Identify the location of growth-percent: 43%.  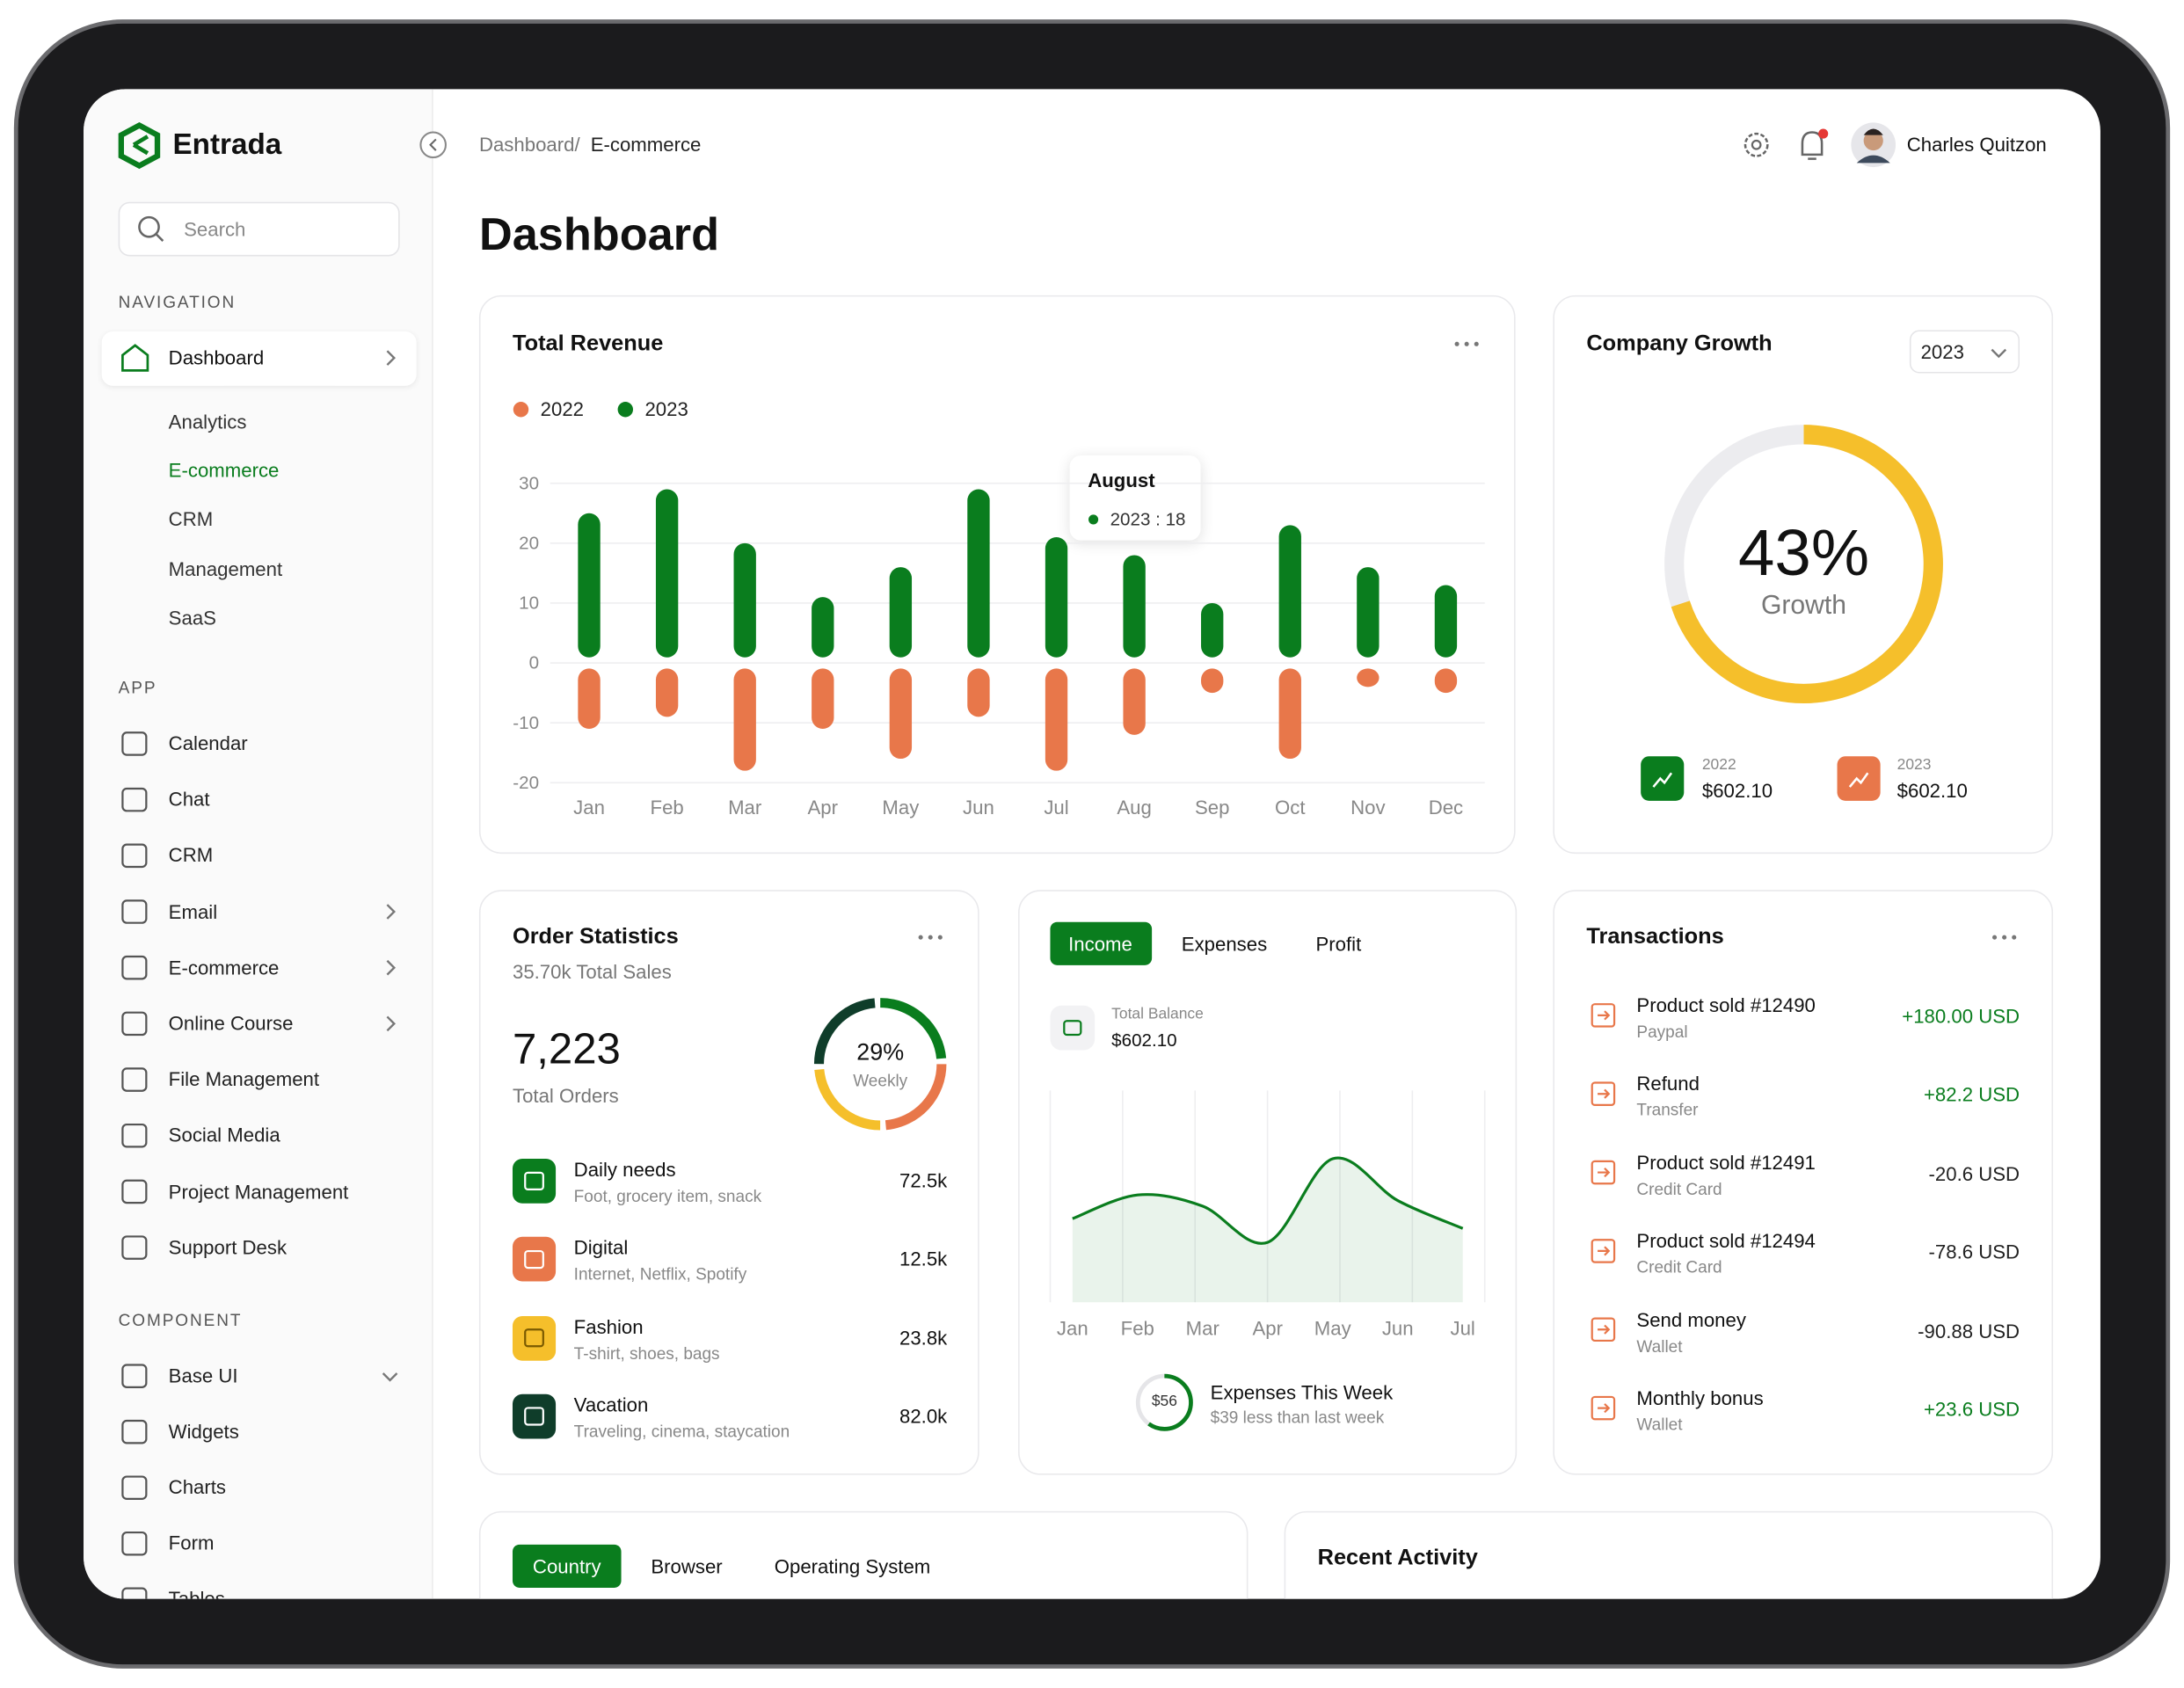
(1803, 551).